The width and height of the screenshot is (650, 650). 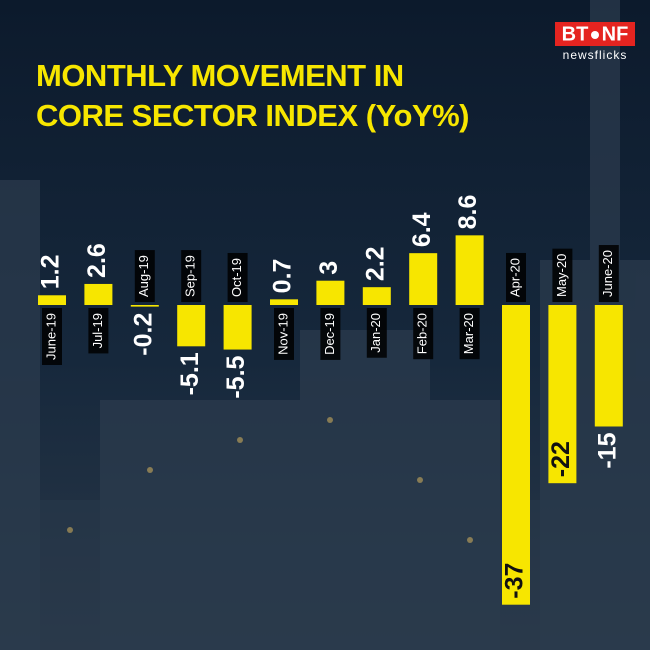 I want to click on value-label: 2.6, so click(x=97, y=260).